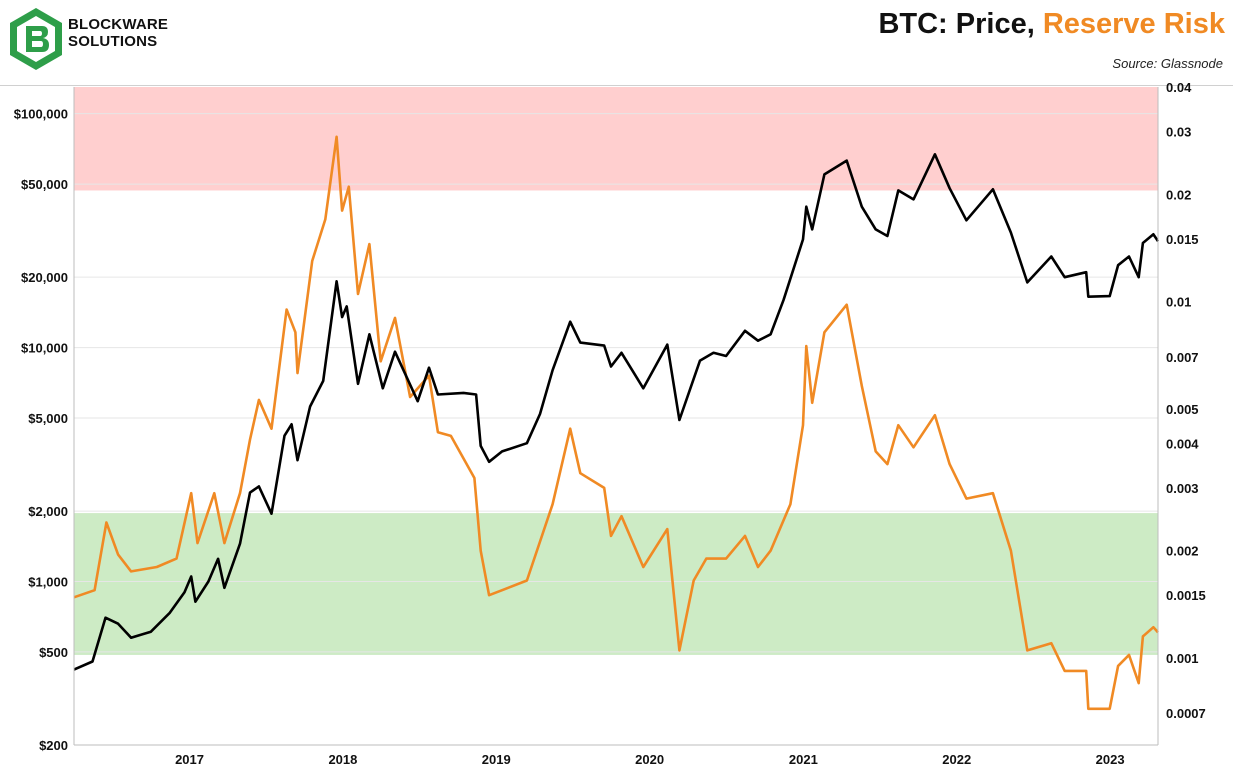 This screenshot has width=1233, height=774. What do you see at coordinates (1182, 551) in the screenshot?
I see `right-tick-label: 0.002` at bounding box center [1182, 551].